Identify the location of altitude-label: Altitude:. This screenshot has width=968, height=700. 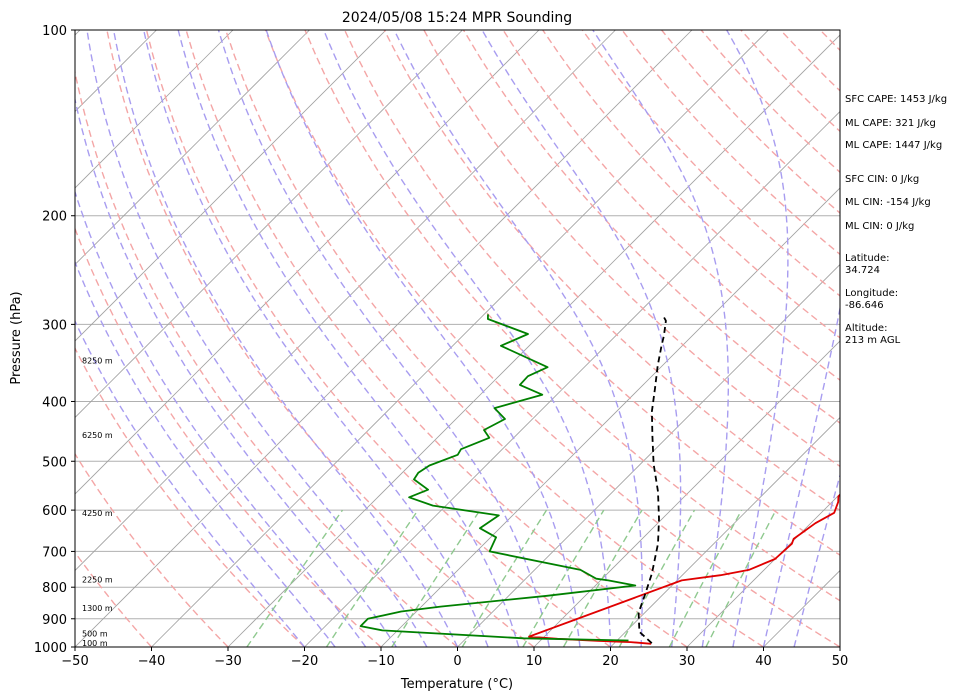
(866, 328).